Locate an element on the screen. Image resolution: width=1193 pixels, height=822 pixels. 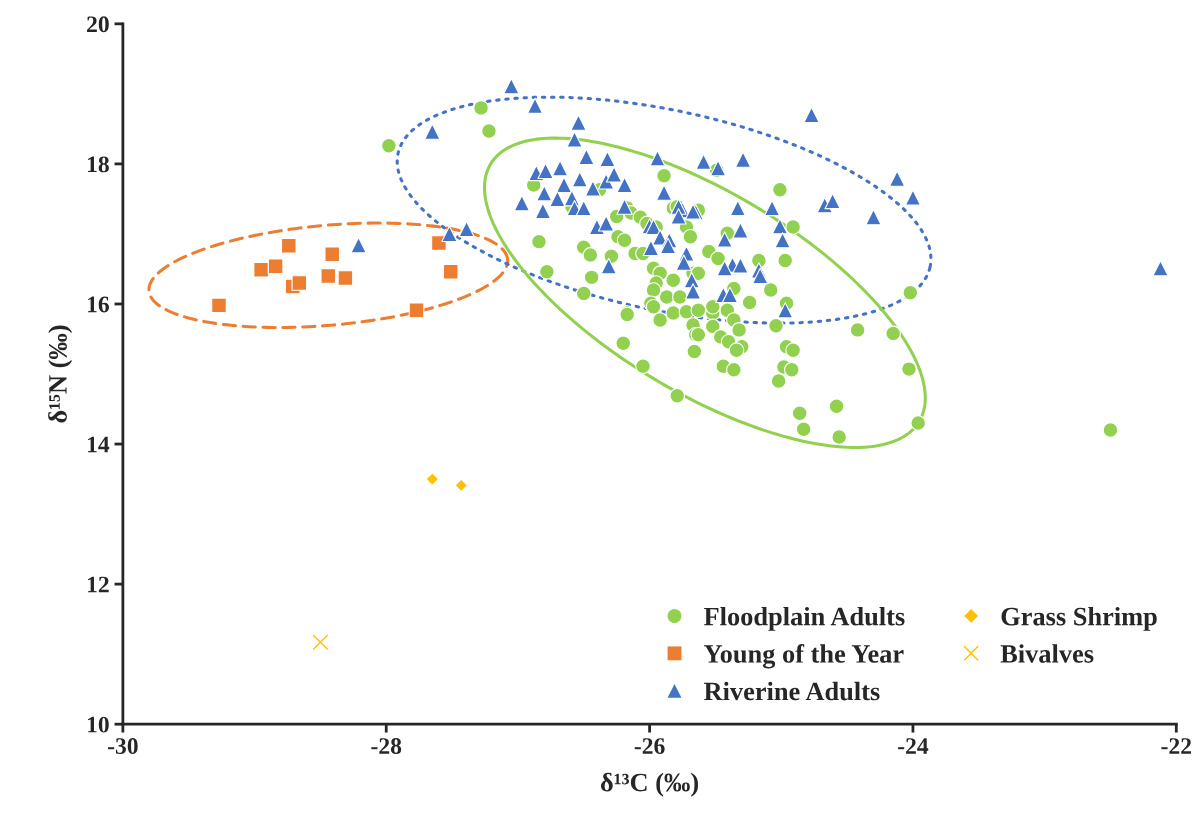
y-tick-label: 14 is located at coordinates (98, 444).